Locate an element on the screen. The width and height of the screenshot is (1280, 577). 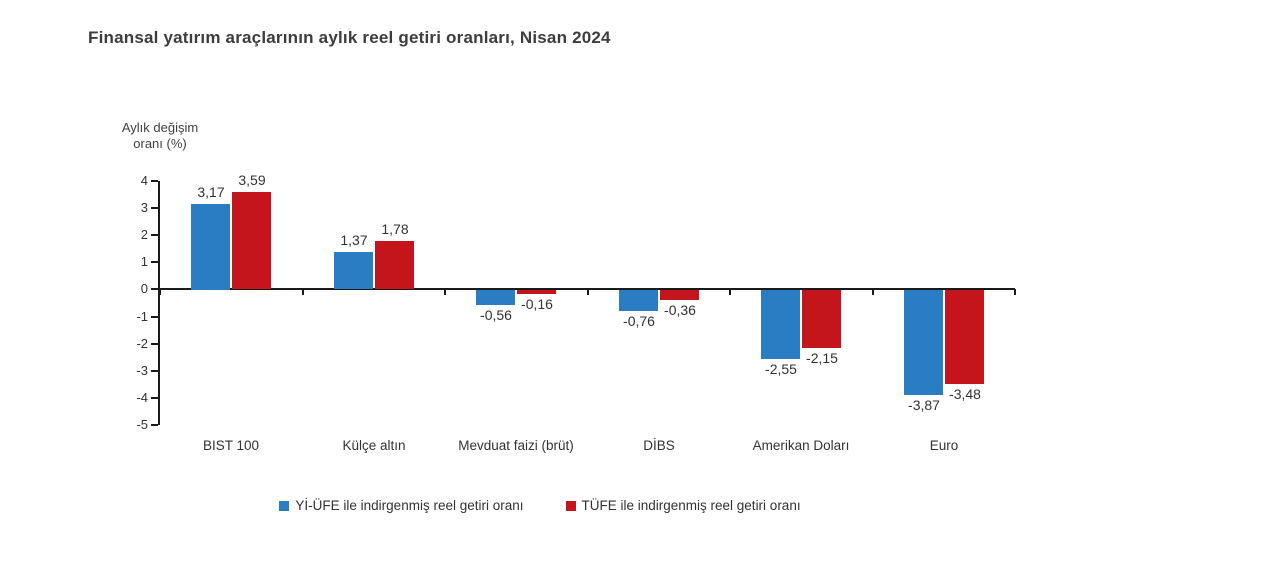
y-axis-tick-label: -5 is located at coordinates (142, 424).